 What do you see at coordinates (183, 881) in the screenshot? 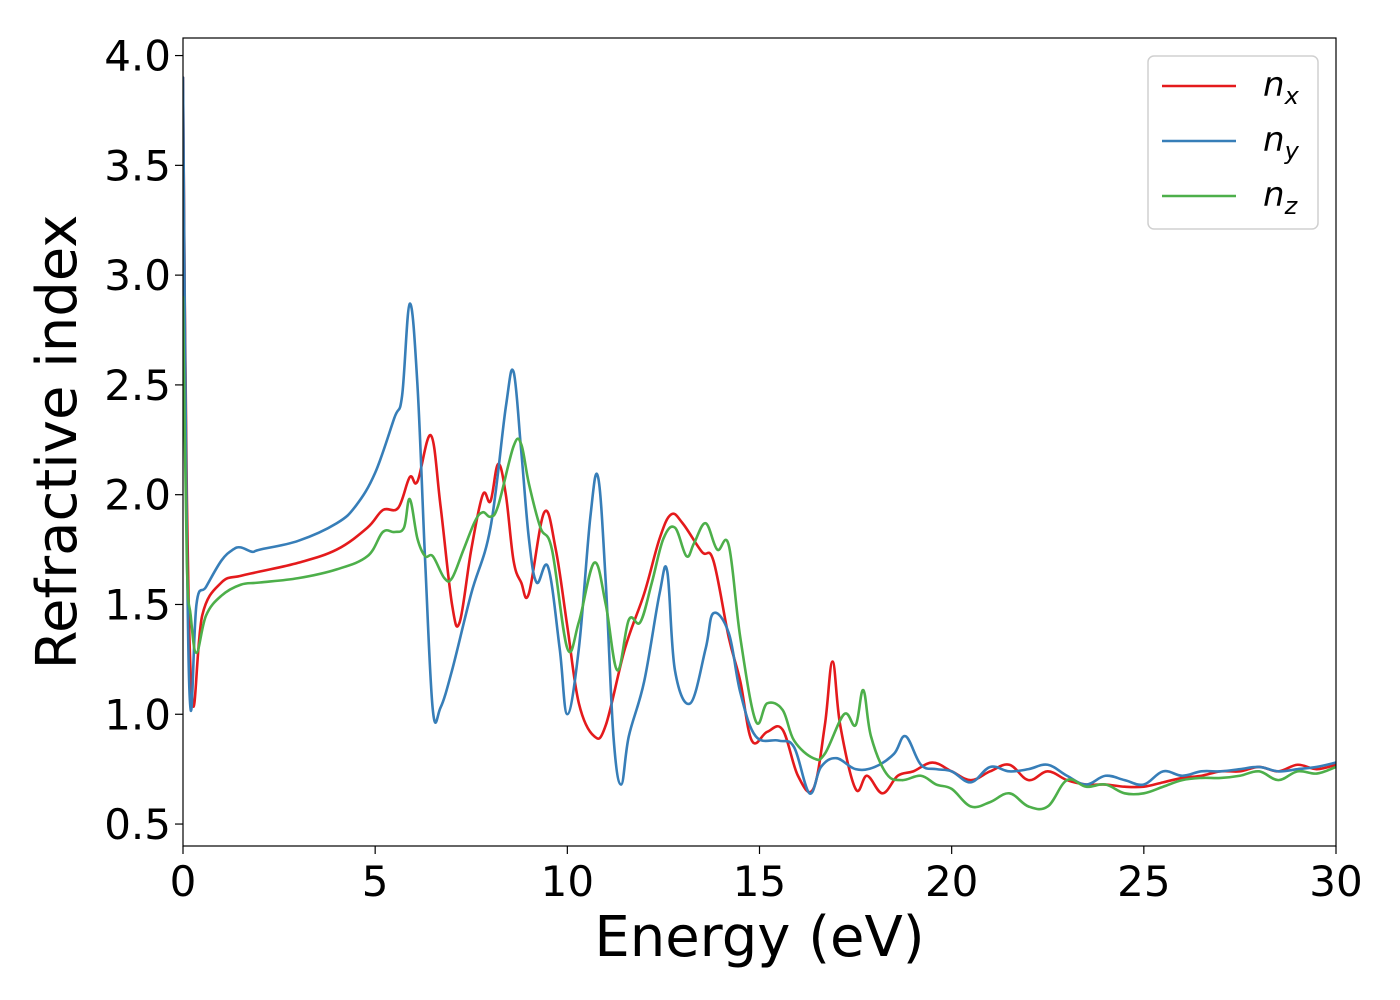
I see `x-tick-label: 0` at bounding box center [183, 881].